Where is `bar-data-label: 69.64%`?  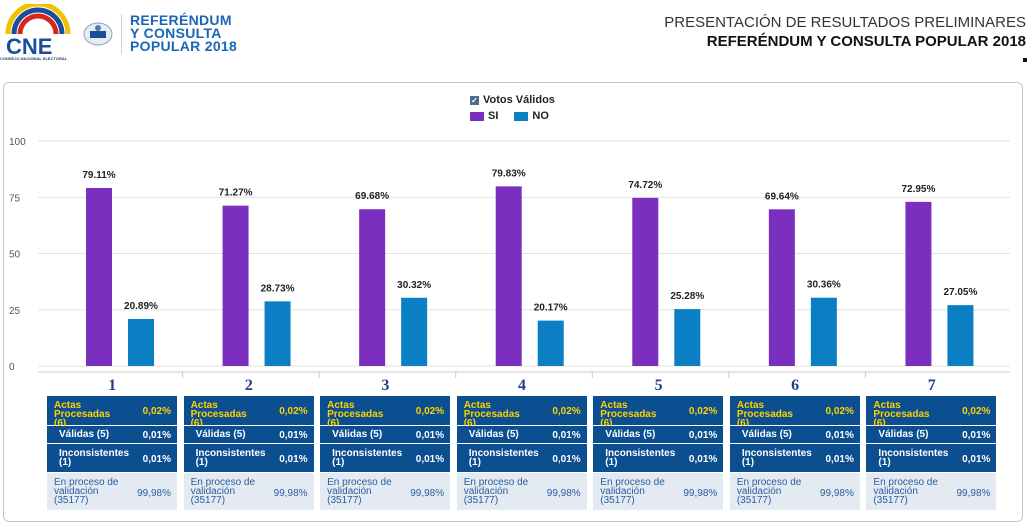
bar-data-label: 69.64% is located at coordinates (782, 196).